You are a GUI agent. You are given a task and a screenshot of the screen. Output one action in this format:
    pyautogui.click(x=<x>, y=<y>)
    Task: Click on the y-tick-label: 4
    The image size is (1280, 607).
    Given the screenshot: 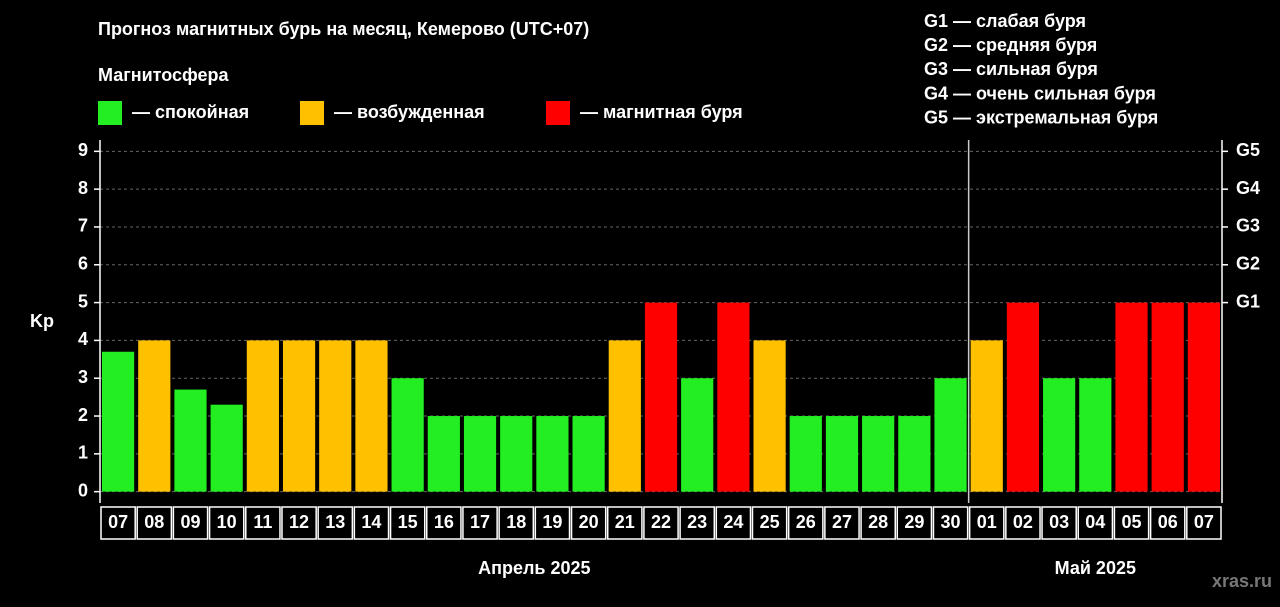 What is the action you would take?
    pyautogui.click(x=83, y=339)
    